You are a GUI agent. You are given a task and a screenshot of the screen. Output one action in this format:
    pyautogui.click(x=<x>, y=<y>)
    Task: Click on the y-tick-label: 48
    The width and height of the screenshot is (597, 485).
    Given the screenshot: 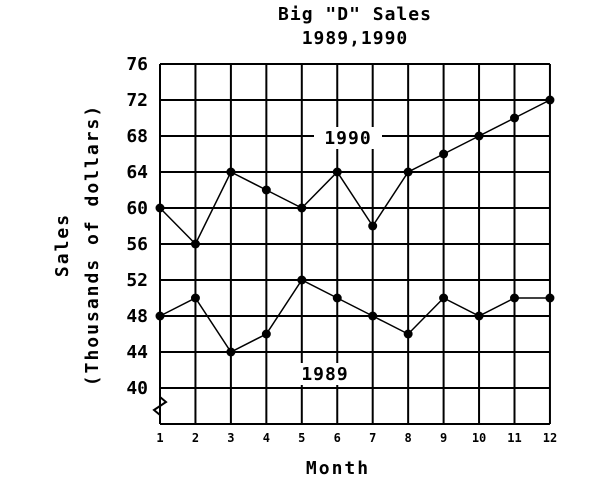 What is the action you would take?
    pyautogui.click(x=137, y=316)
    